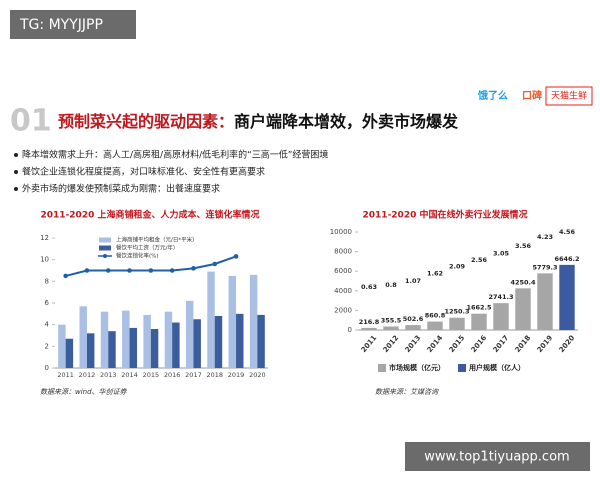 The height and width of the screenshot is (480, 600). Describe the element at coordinates (343, 291) in the screenshot. I see `y-tick-label: 4000` at that location.